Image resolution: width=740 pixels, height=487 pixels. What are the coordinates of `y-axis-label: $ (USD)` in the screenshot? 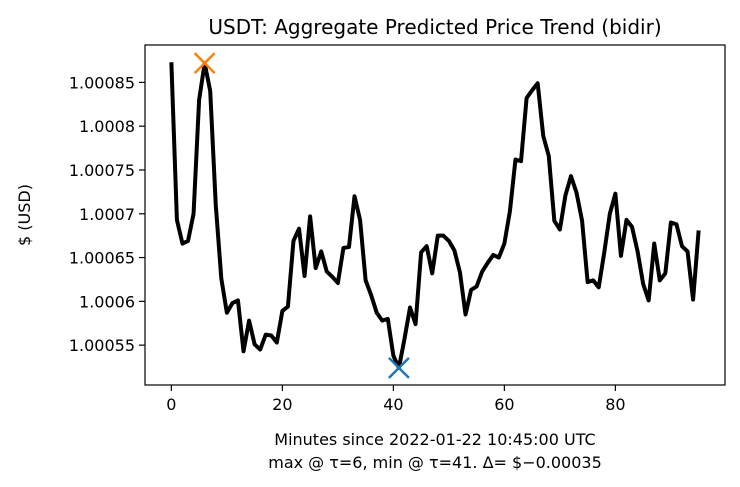 It's located at (24, 215).